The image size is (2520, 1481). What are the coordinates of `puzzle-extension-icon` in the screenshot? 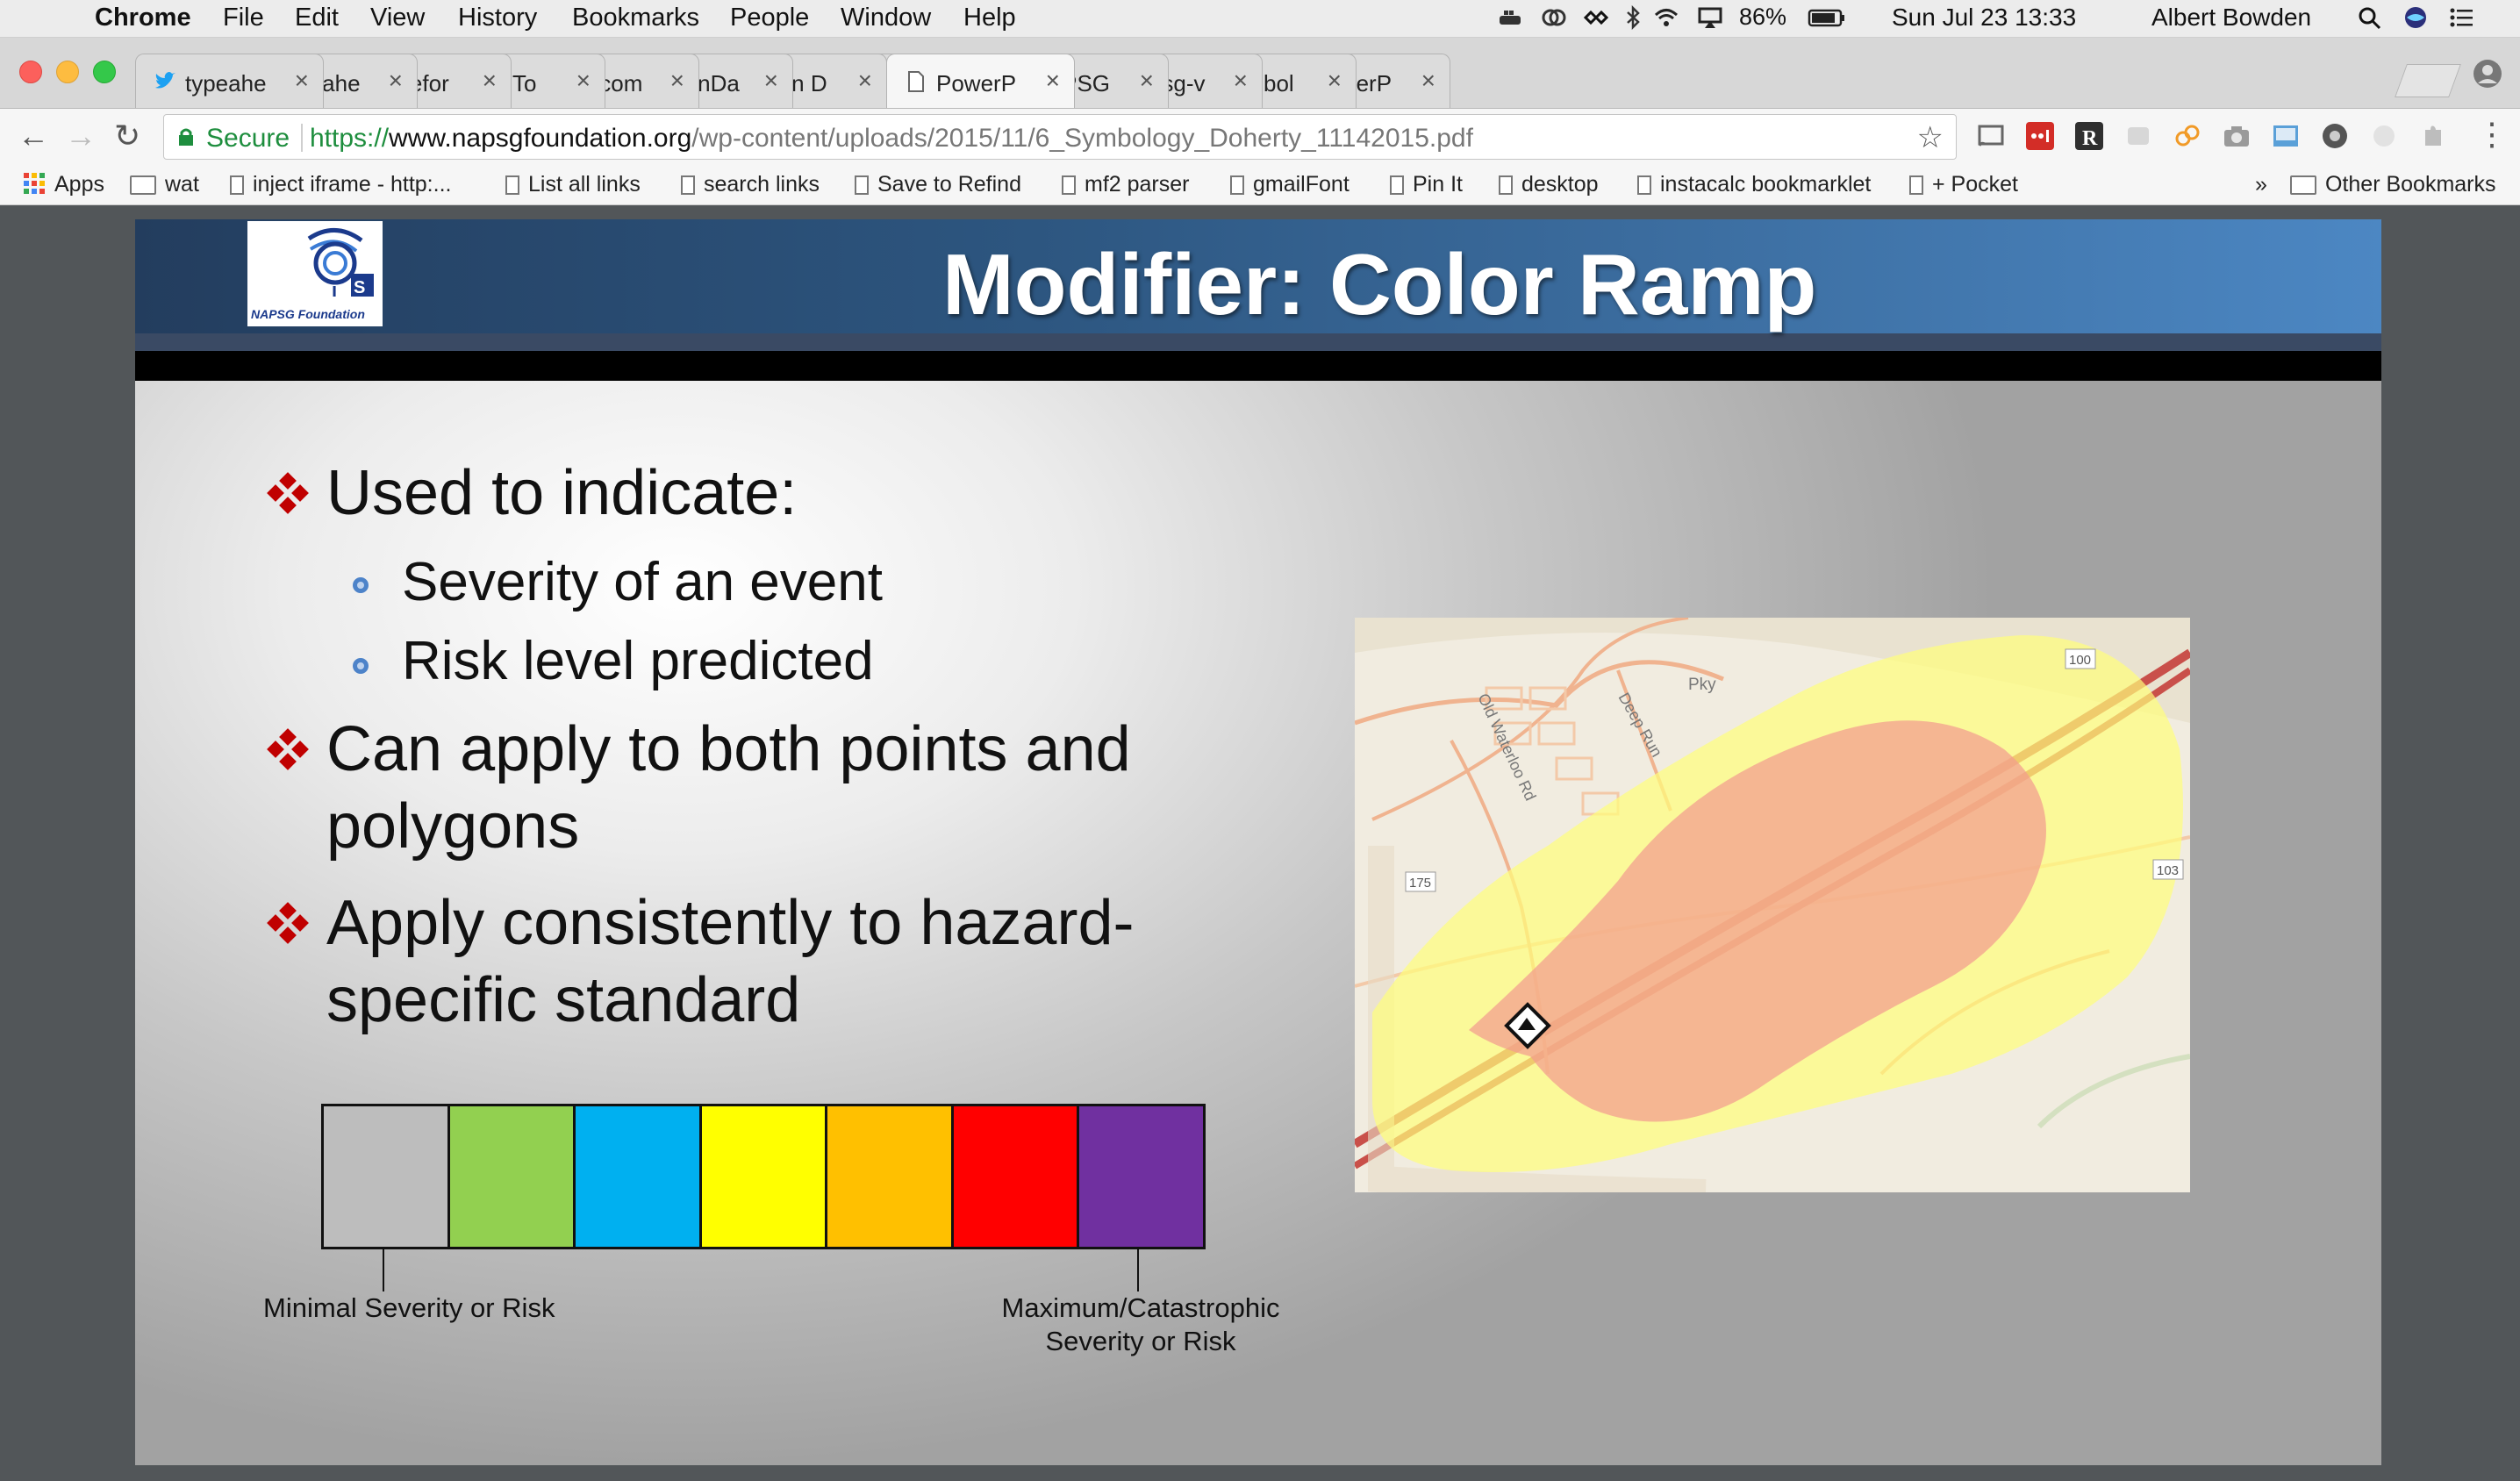 It's located at (2433, 136).